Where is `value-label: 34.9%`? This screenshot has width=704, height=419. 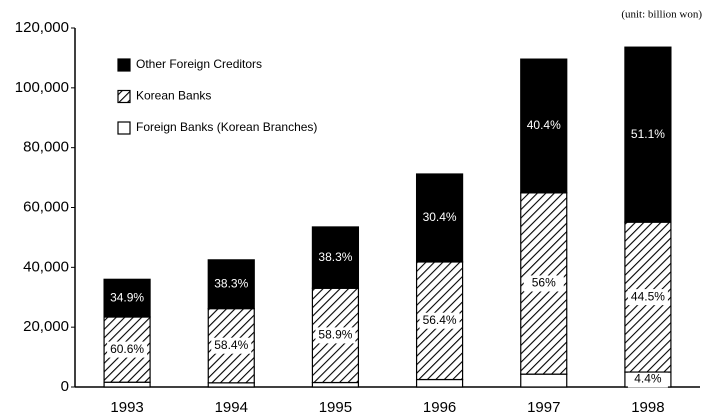 value-label: 34.9% is located at coordinates (127, 297).